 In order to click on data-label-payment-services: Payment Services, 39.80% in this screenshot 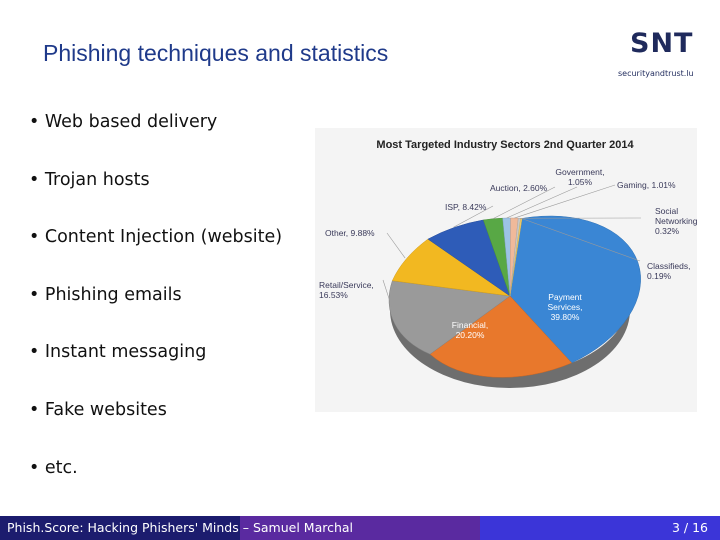, I will do `click(565, 307)`.